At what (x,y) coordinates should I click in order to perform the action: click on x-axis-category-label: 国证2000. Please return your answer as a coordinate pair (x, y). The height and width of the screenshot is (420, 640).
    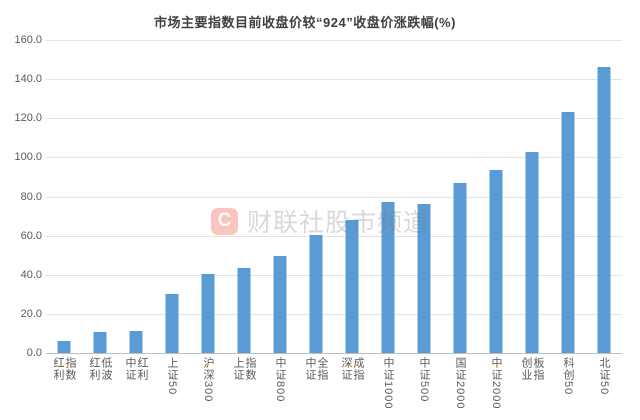
    Looking at the image, I should click on (460, 383).